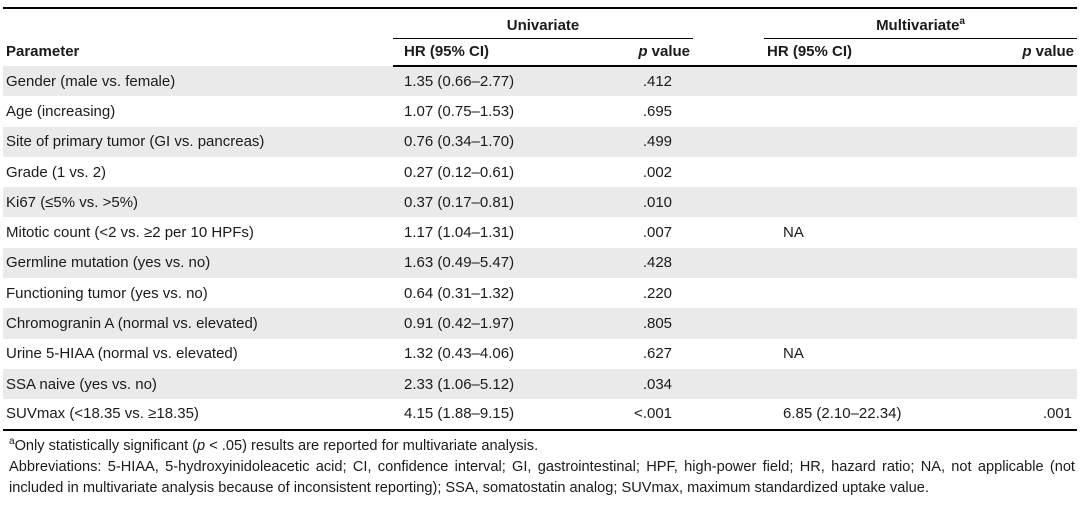 This screenshot has height=521, width=1080. I want to click on group-header-multivariate: Multivariatea, so click(921, 23).